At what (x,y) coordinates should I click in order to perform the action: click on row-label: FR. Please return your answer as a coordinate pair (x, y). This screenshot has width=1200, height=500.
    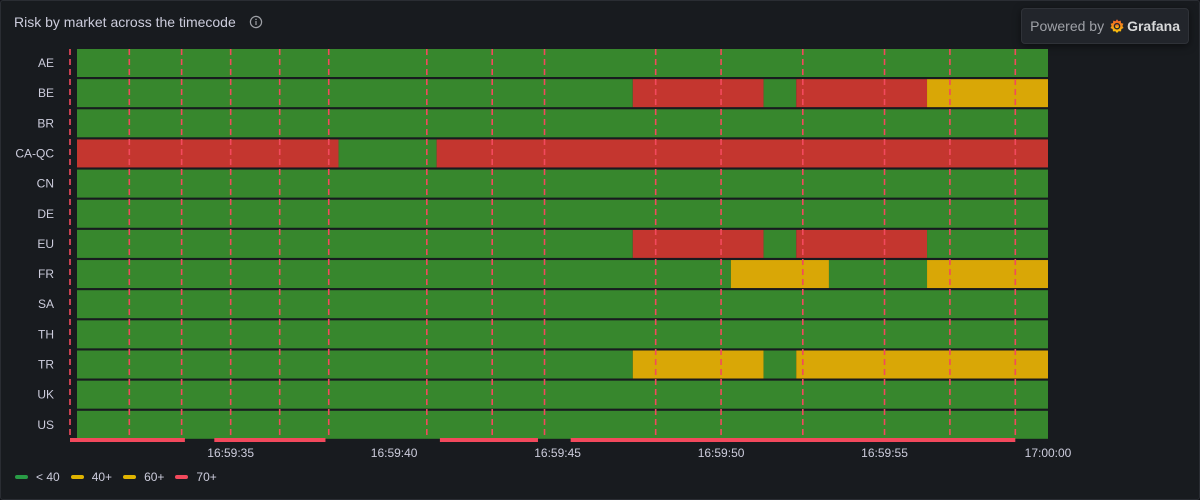
    Looking at the image, I should click on (46, 274).